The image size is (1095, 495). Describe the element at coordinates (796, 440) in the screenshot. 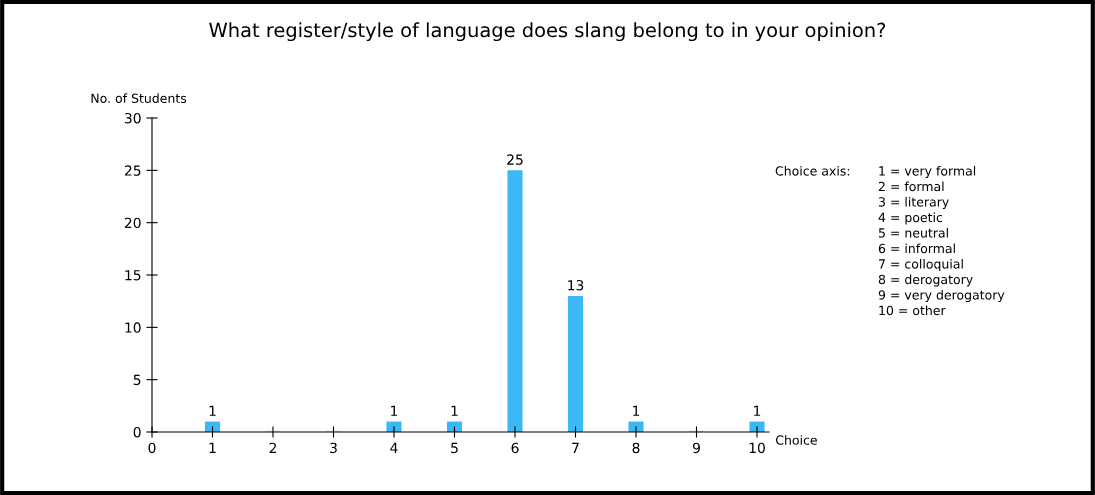

I see `x-axis-title: Choice` at that location.